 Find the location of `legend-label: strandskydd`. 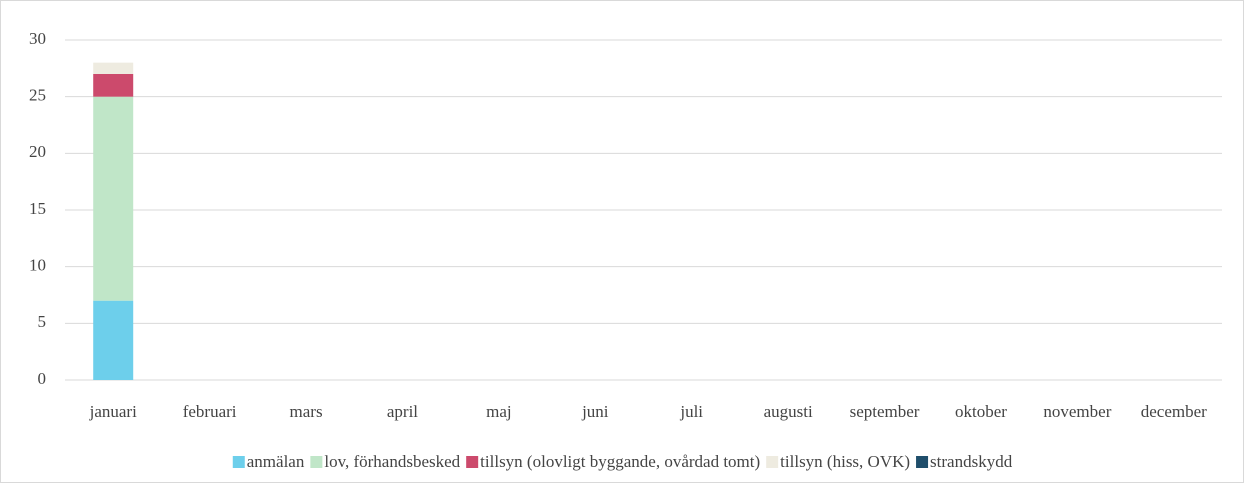

legend-label: strandskydd is located at coordinates (971, 461).